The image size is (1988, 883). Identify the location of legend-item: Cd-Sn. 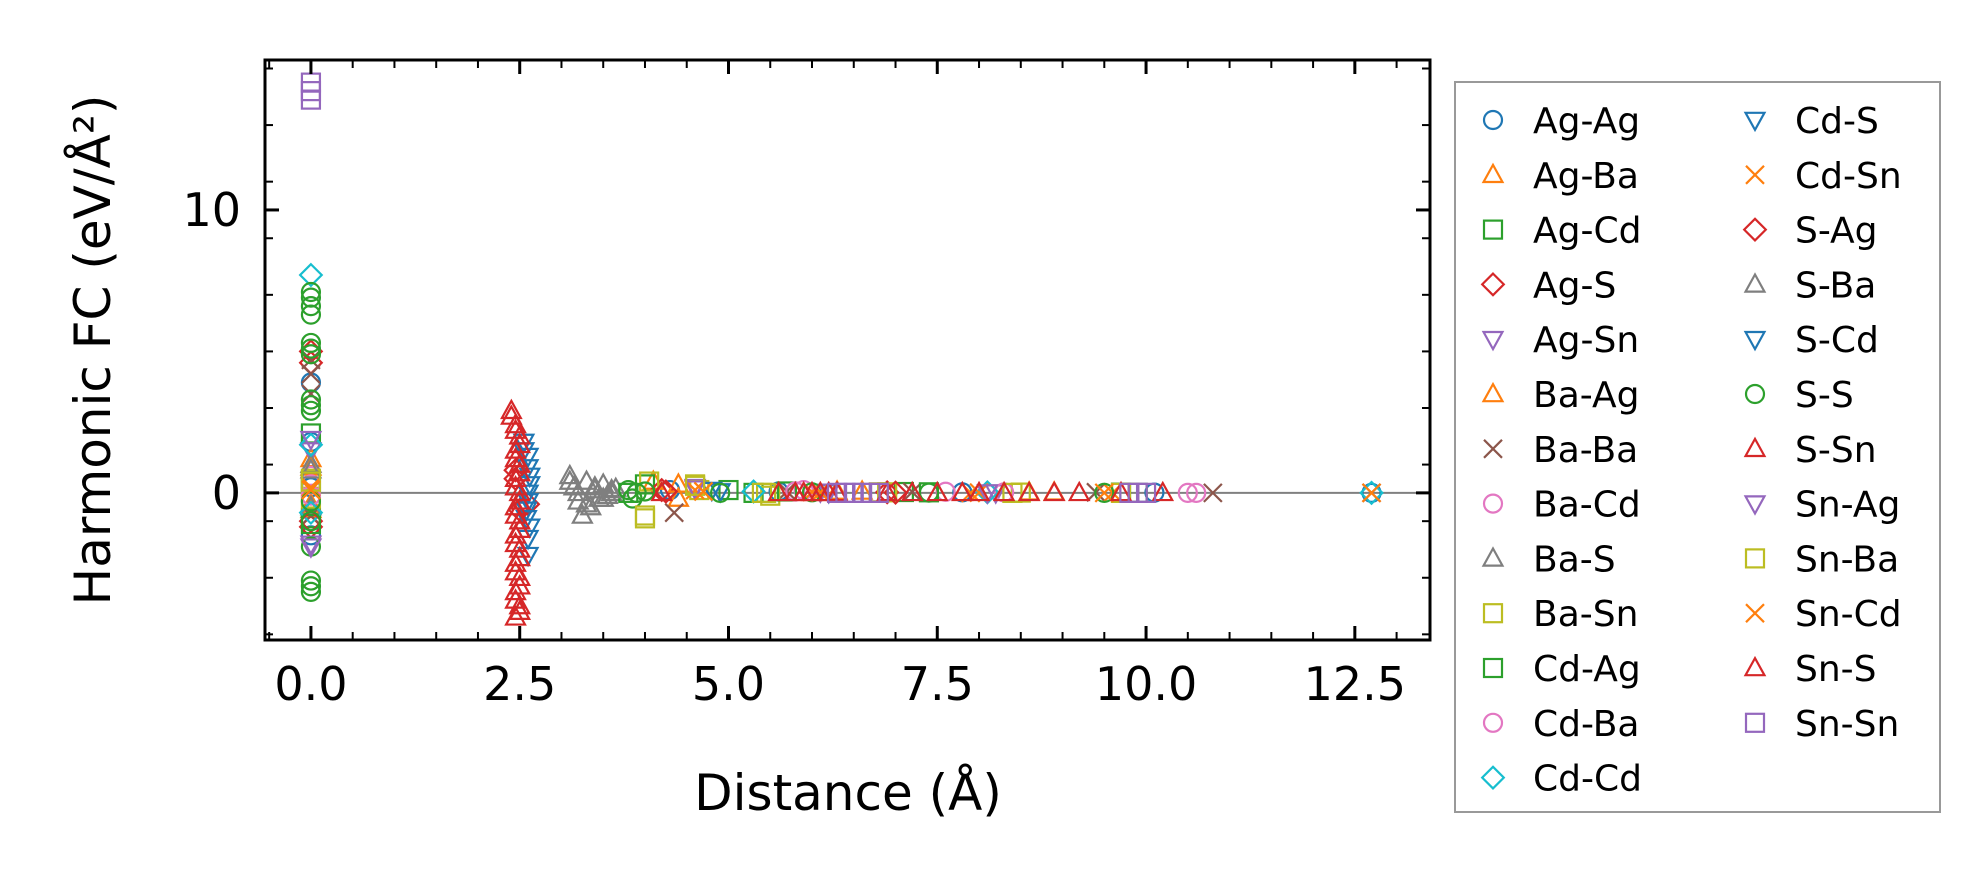
(1823, 176).